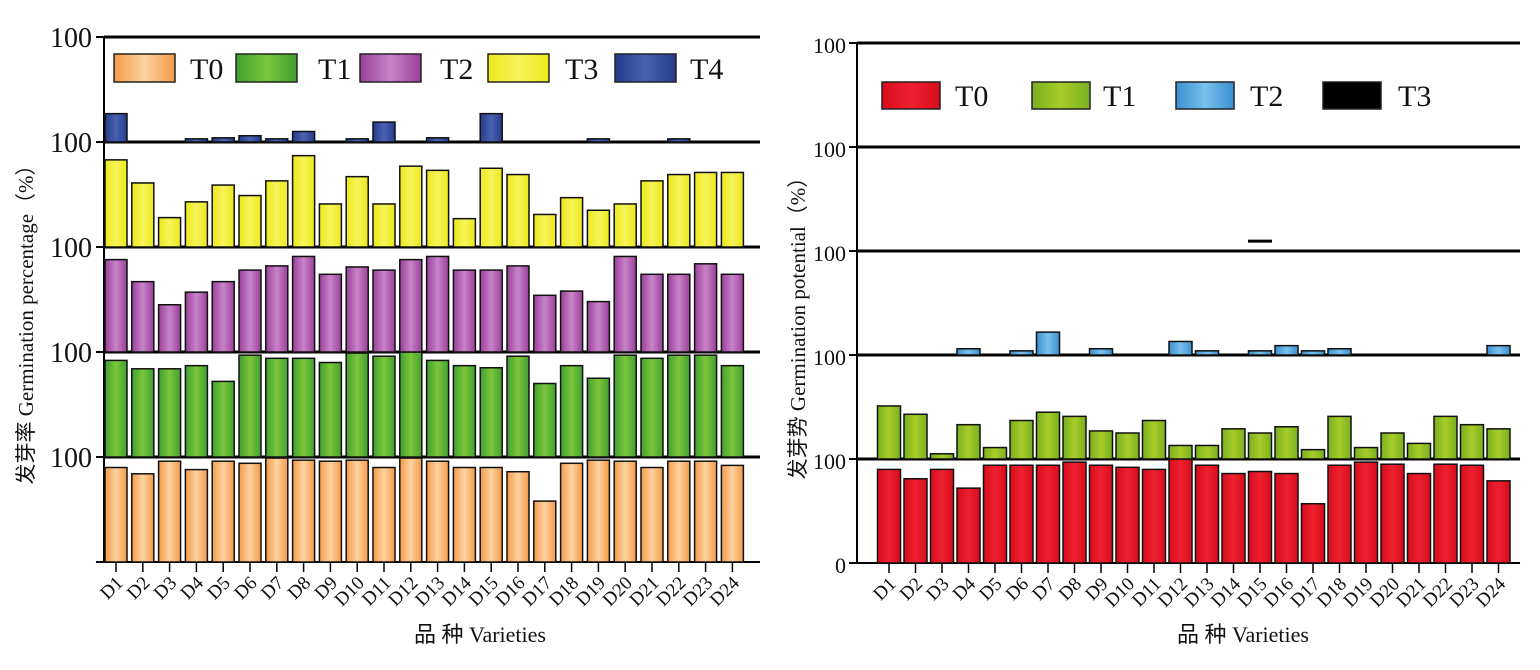 This screenshot has height=670, width=1540. I want to click on bar-T2-D6, so click(1021, 353).